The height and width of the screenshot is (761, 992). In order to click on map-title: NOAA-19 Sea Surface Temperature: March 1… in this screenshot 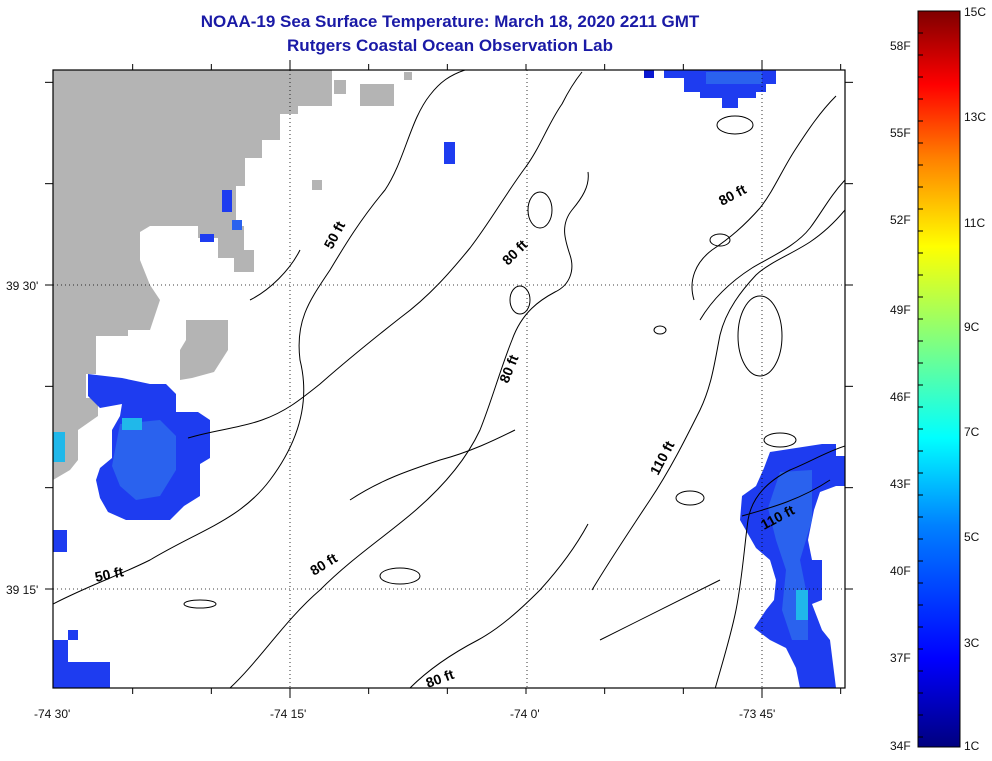, I will do `click(450, 21)`.